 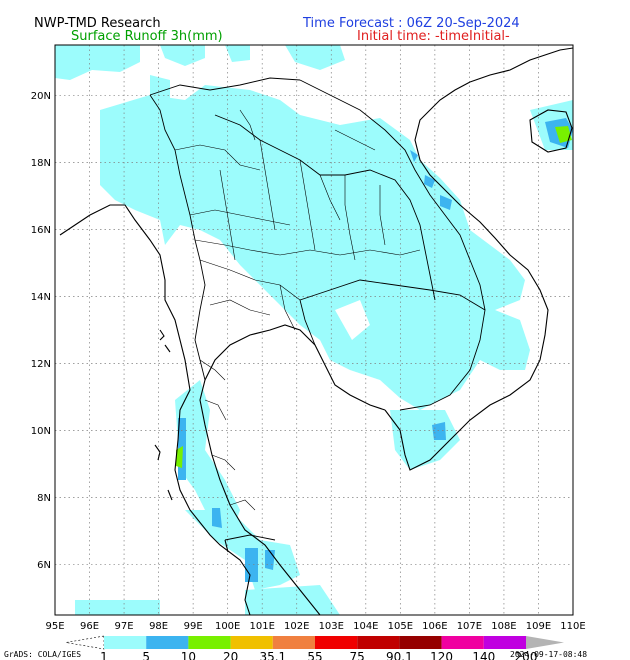 I want to click on lon-tick-label: 97E, so click(x=124, y=626).